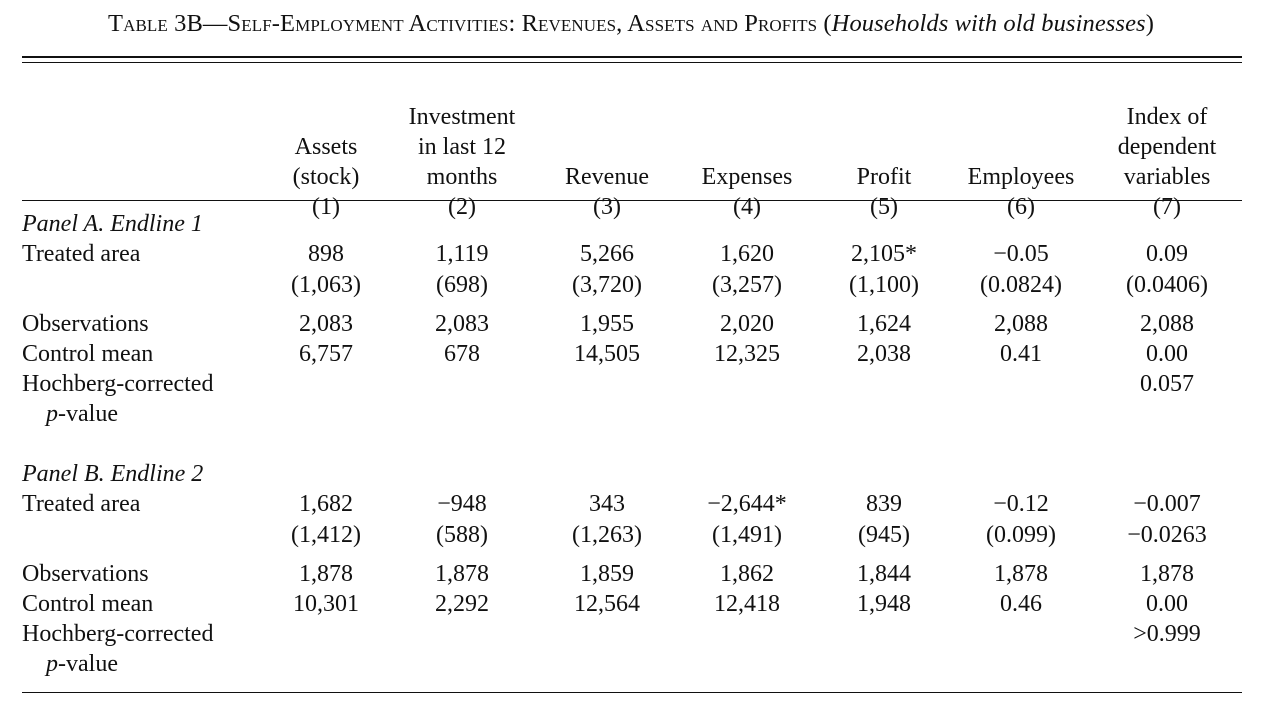 Image resolution: width=1262 pixels, height=709 pixels. Describe the element at coordinates (1021, 535) in the screenshot. I see `table-cell: (0.099)` at that location.